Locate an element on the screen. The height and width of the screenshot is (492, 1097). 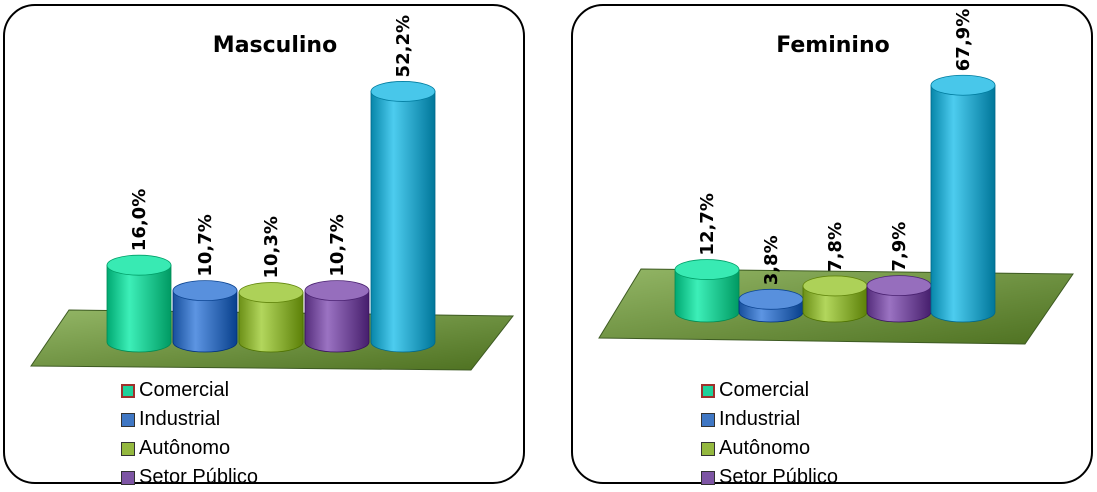
data-label: 67,9% is located at coordinates (963, 40).